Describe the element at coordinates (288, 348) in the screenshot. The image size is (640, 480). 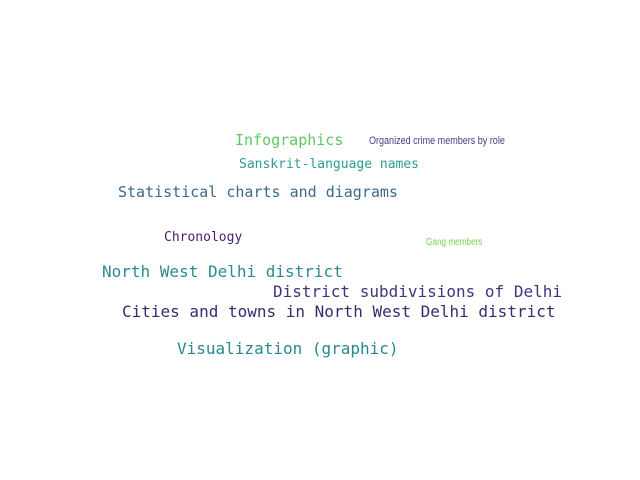
I see `word-visualization-graphic: Visualization (graphic)` at that location.